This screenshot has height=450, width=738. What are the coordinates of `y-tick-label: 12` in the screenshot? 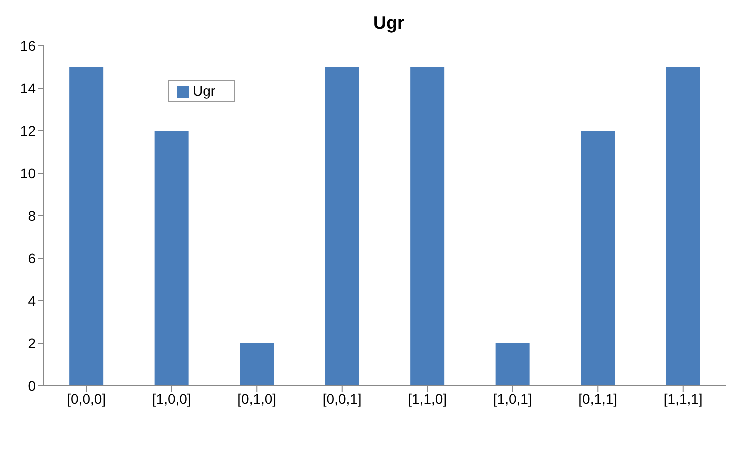 It's located at (28, 130).